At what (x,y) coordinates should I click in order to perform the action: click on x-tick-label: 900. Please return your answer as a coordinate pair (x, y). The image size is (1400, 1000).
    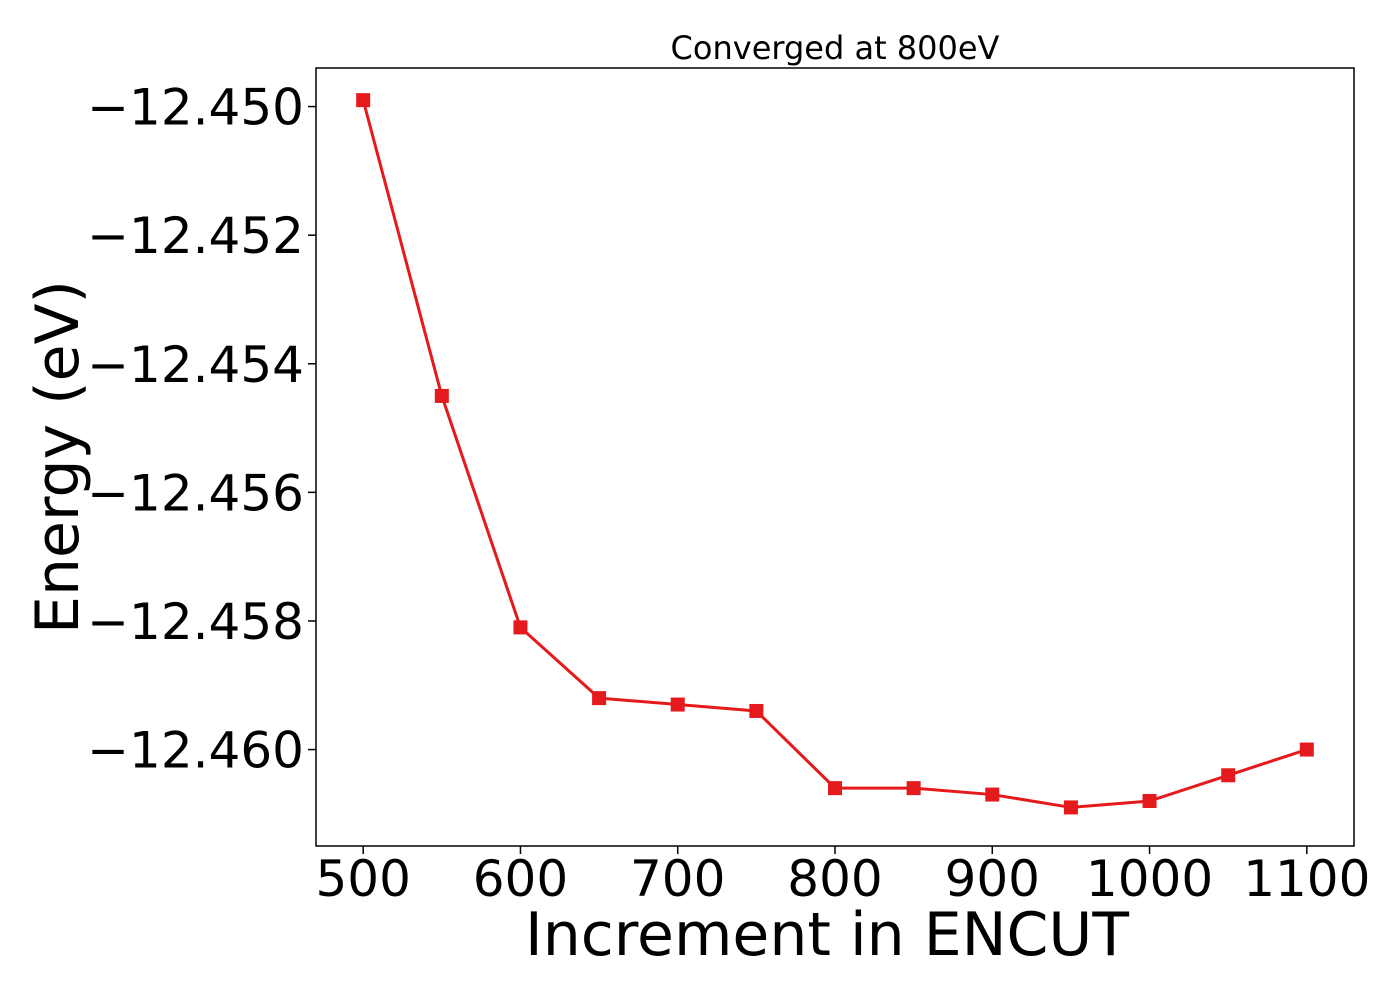
    Looking at the image, I should click on (992, 879).